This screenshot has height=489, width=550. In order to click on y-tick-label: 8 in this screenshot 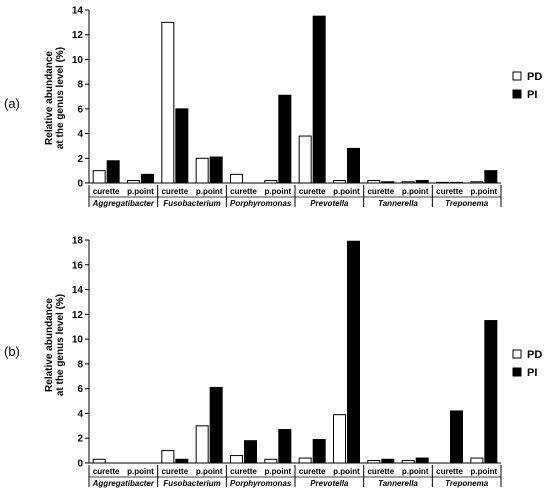, I will do `click(80, 364)`.